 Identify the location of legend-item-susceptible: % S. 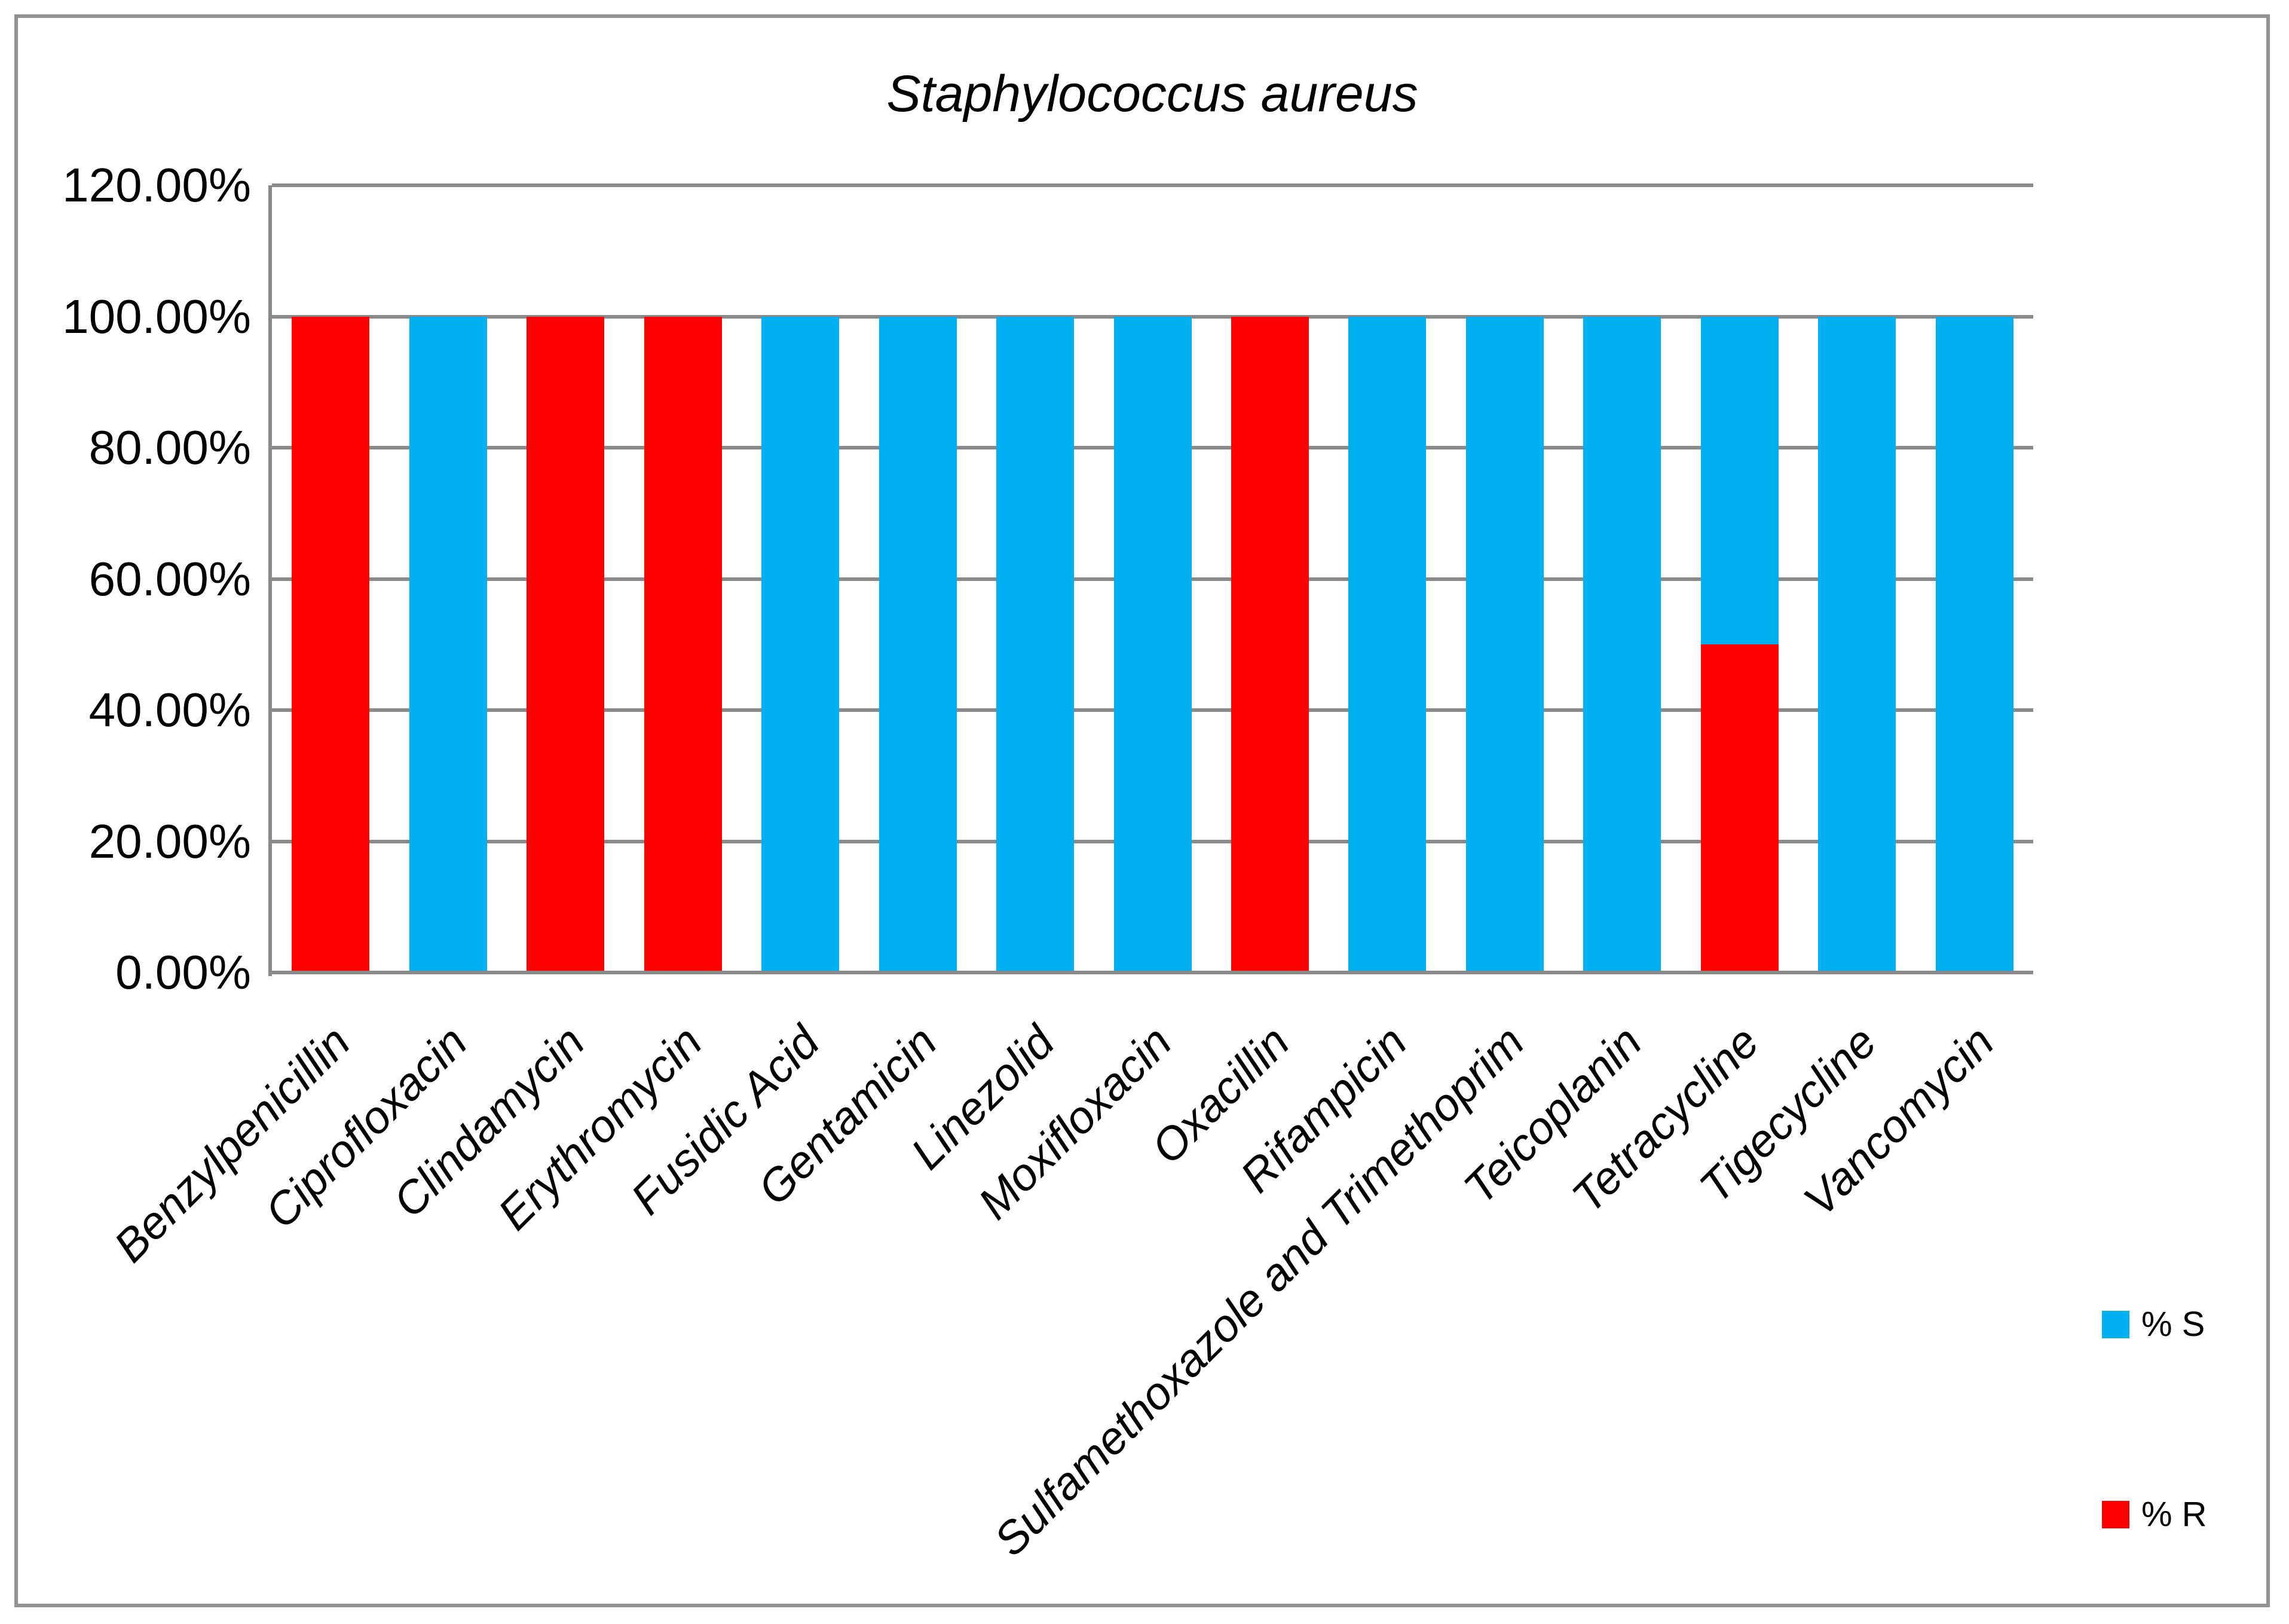
(2153, 1324).